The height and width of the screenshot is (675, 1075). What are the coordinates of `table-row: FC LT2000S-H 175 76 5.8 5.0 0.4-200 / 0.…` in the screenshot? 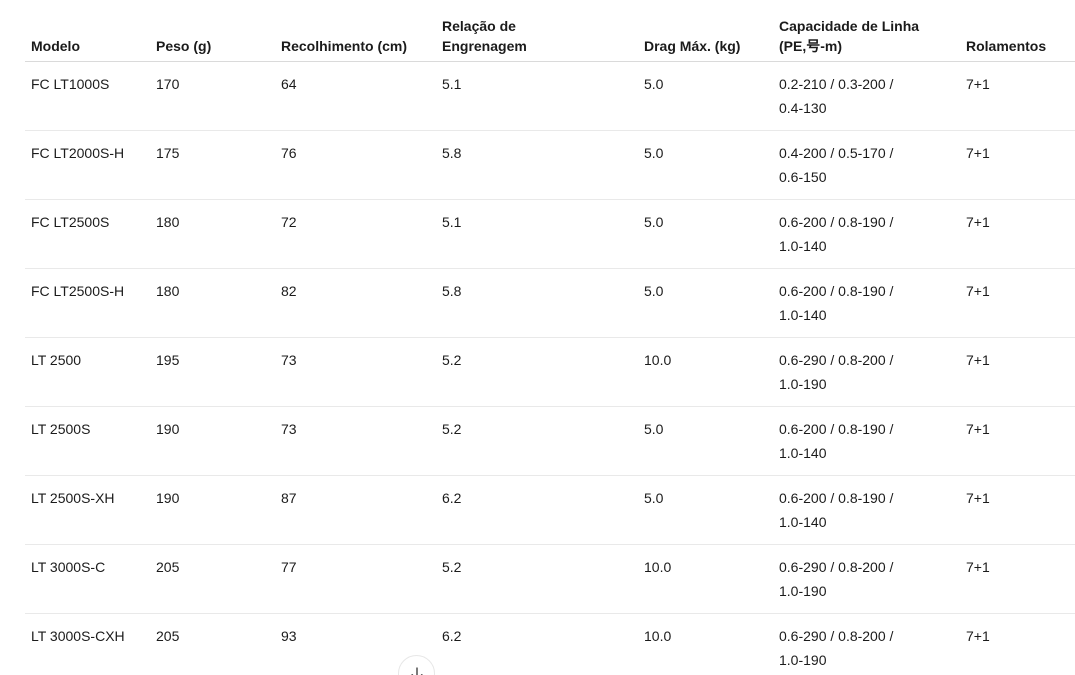 It's located at (550, 165).